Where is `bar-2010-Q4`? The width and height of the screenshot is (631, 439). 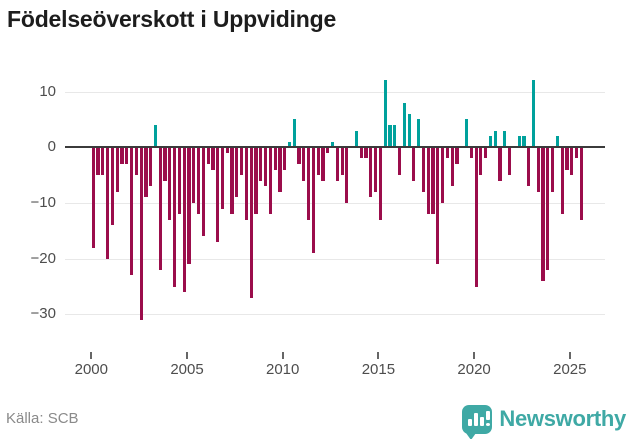
bar-2010-Q4 is located at coordinates (299, 155).